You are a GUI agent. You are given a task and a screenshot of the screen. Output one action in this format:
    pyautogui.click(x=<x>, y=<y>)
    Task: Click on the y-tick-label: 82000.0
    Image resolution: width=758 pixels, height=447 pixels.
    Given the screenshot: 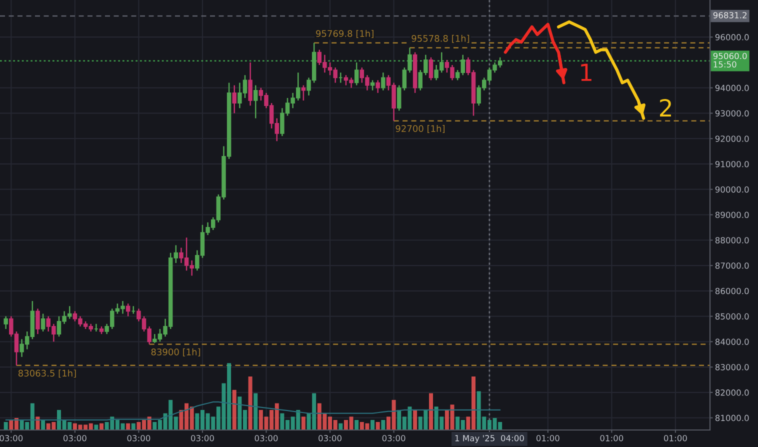 What is the action you would take?
    pyautogui.click(x=732, y=392)
    